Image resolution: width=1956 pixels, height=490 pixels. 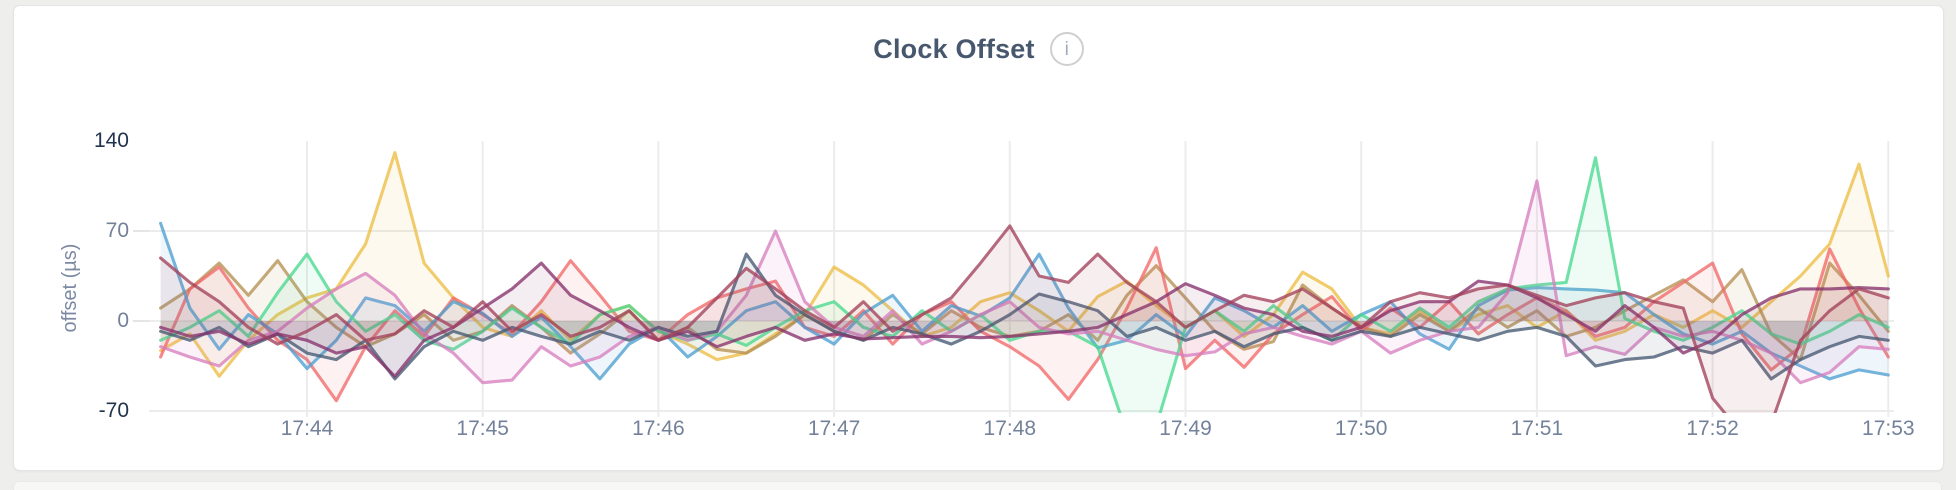 I want to click on x-tick-label: 17:47, so click(x=834, y=428).